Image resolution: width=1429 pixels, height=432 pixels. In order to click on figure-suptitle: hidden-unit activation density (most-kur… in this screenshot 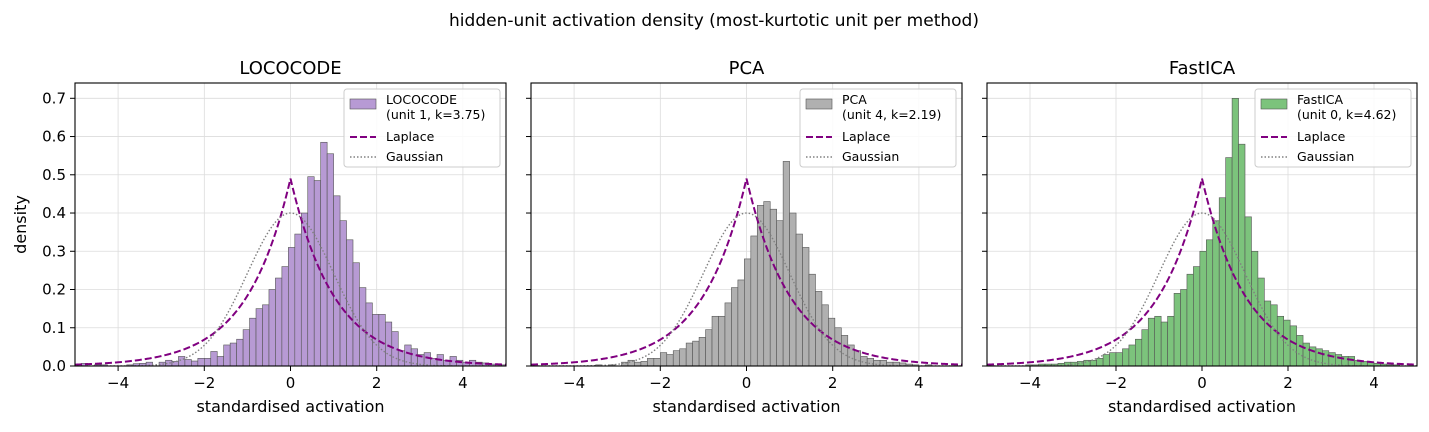, I will do `click(714, 21)`.